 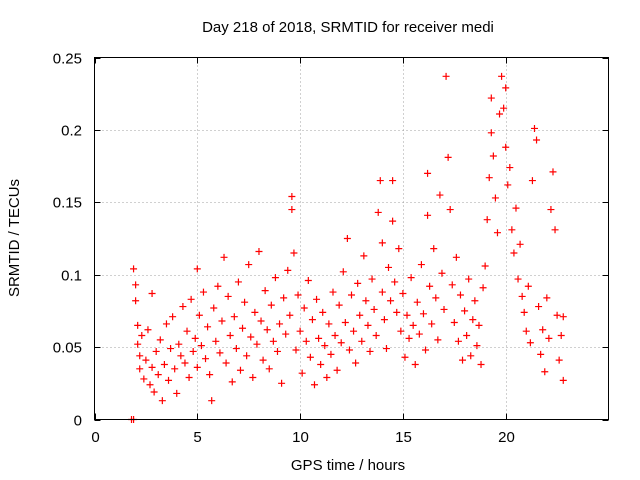 I want to click on x-tick-label: 15, so click(x=403, y=437).